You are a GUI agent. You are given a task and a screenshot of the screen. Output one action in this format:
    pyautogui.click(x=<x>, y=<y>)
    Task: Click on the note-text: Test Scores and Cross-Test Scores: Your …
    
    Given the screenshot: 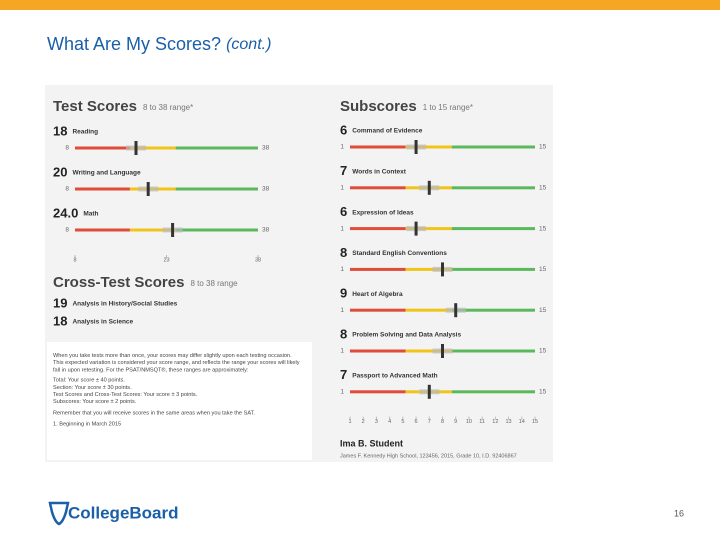 What is the action you would take?
    pyautogui.click(x=125, y=395)
    